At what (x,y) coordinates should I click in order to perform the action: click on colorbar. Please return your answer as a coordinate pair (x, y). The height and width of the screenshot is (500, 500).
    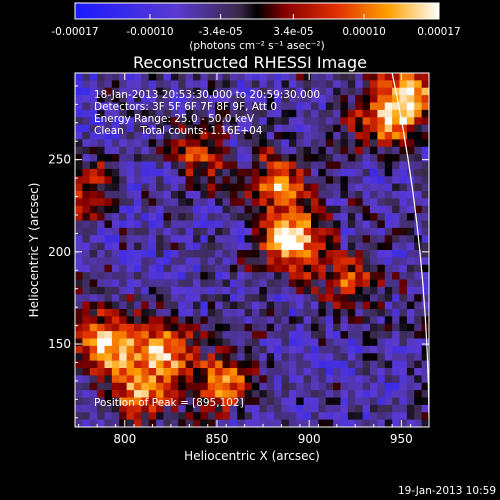
    Looking at the image, I should click on (257, 11).